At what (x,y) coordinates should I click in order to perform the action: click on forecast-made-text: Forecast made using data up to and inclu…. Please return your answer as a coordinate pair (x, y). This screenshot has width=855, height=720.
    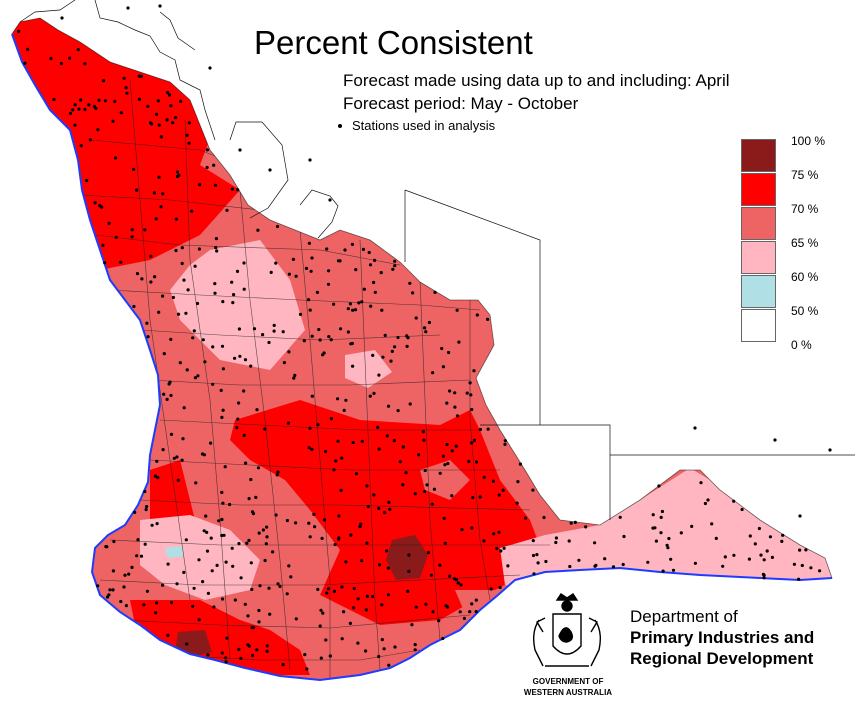
    Looking at the image, I should click on (536, 80).